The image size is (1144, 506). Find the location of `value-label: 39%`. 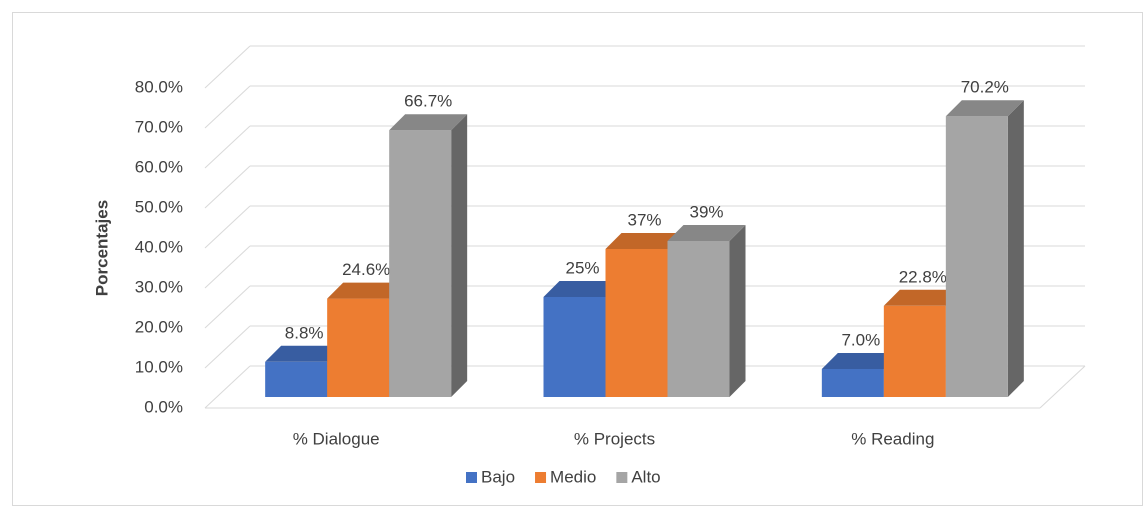

value-label: 39% is located at coordinates (706, 211).